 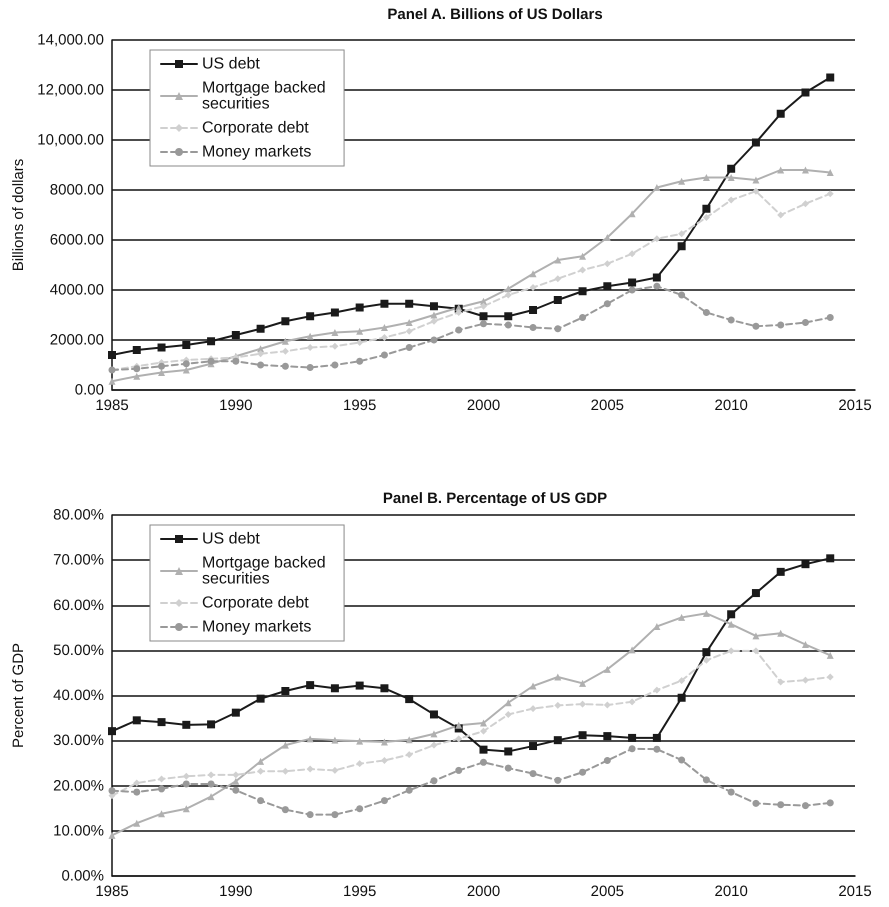 I want to click on y-tick-label: 10.00%, so click(x=78, y=831).